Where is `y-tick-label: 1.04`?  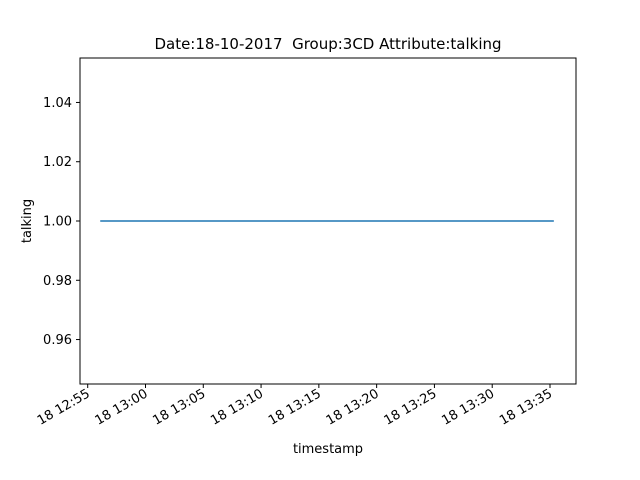
y-tick-label: 1.04 is located at coordinates (57, 103).